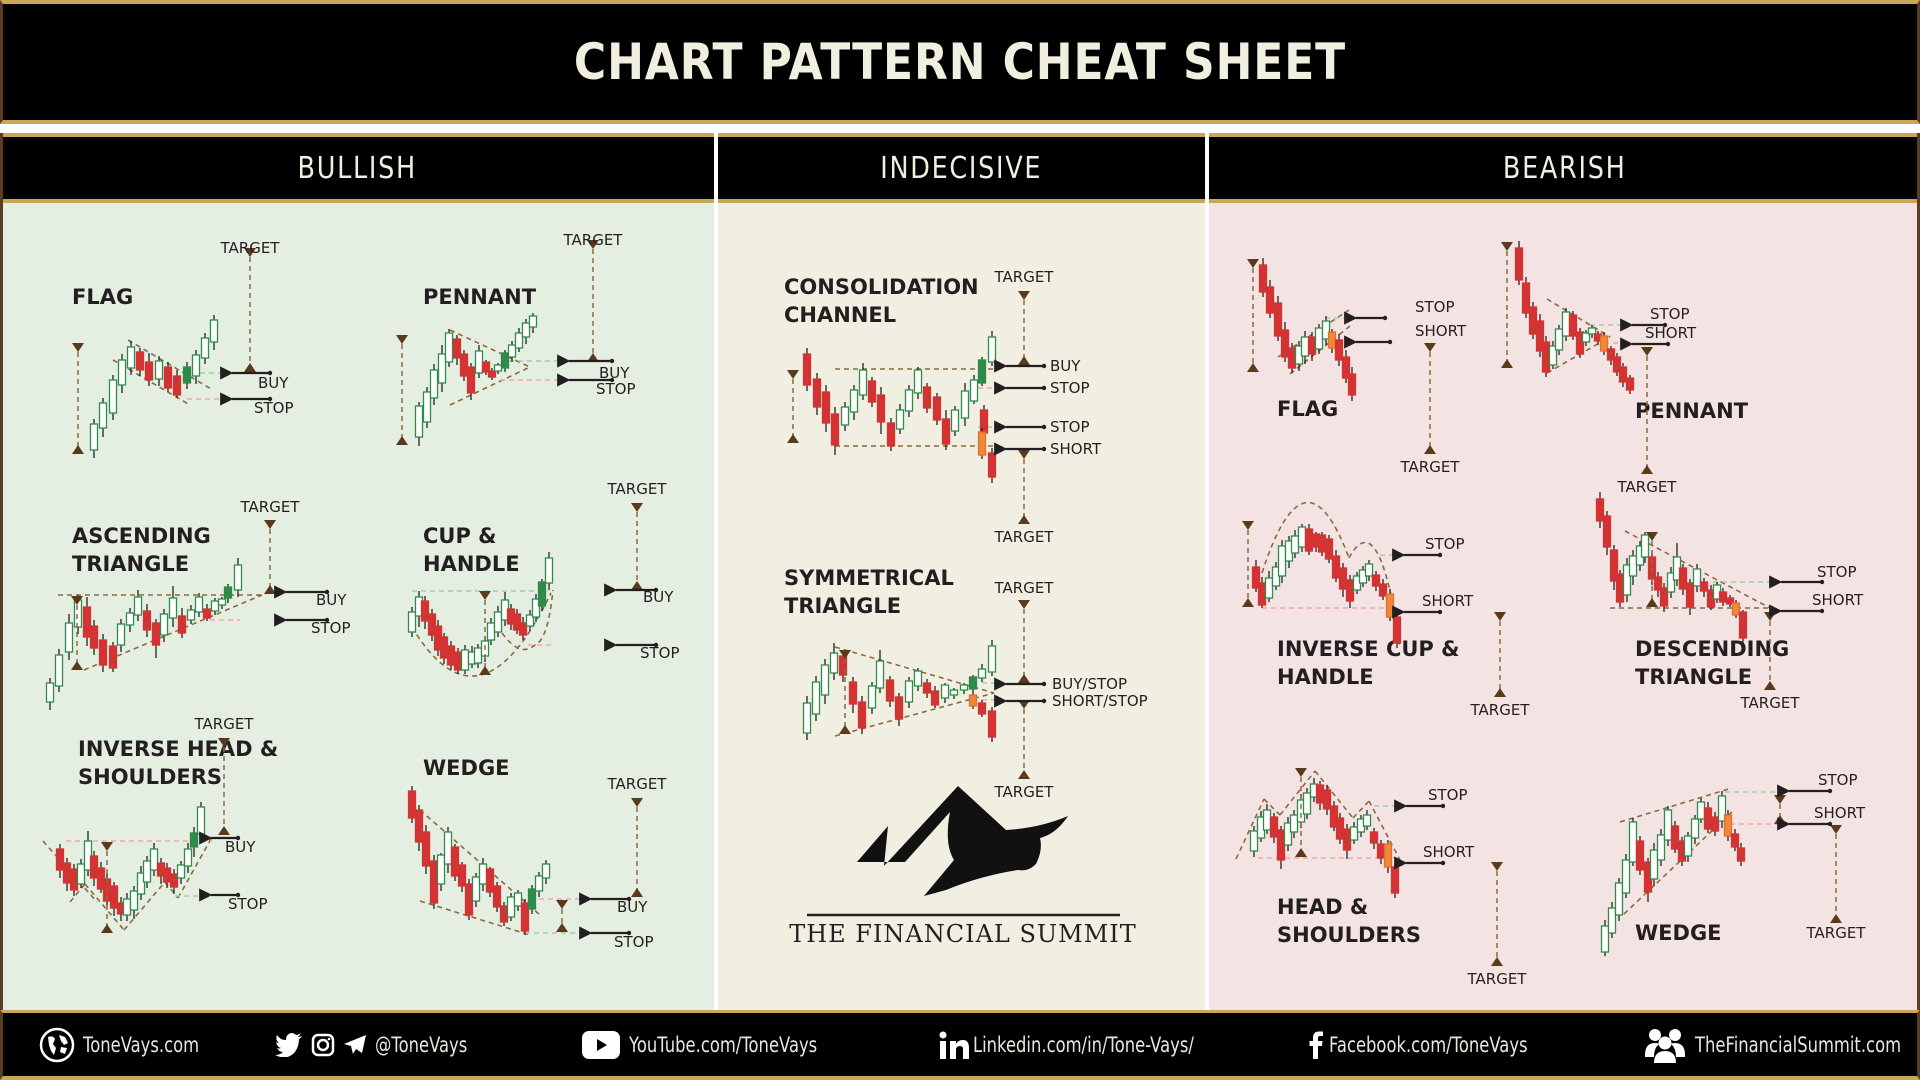  Describe the element at coordinates (1097, 1045) in the screenshot. I see `footer-link-linkedin: Linkedin.com/in/Tone-Vays/` at that location.